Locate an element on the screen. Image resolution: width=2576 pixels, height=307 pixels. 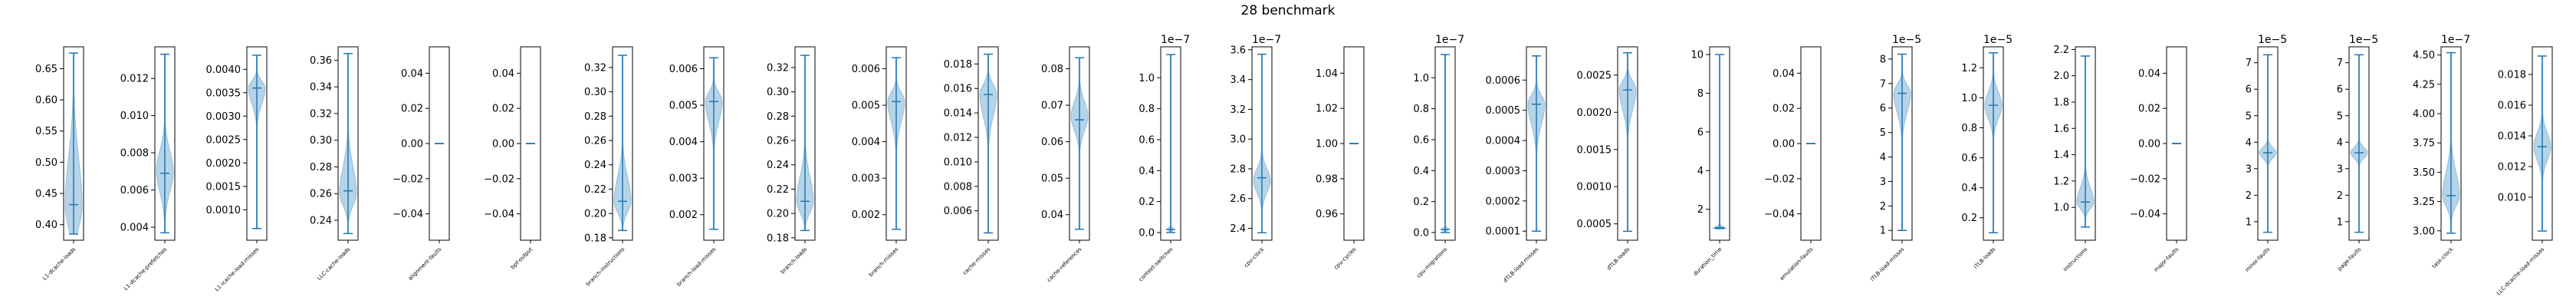
panel-18: 2 4 6 8 10 duration_time is located at coordinates (1710, 161).